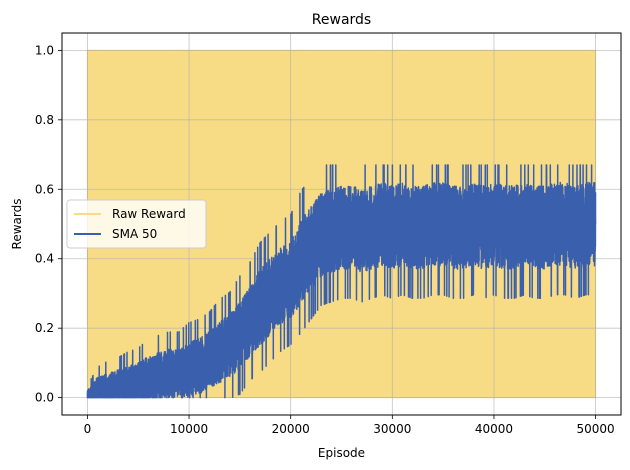  What do you see at coordinates (392, 429) in the screenshot?
I see `x-tick-label: 30000` at bounding box center [392, 429].